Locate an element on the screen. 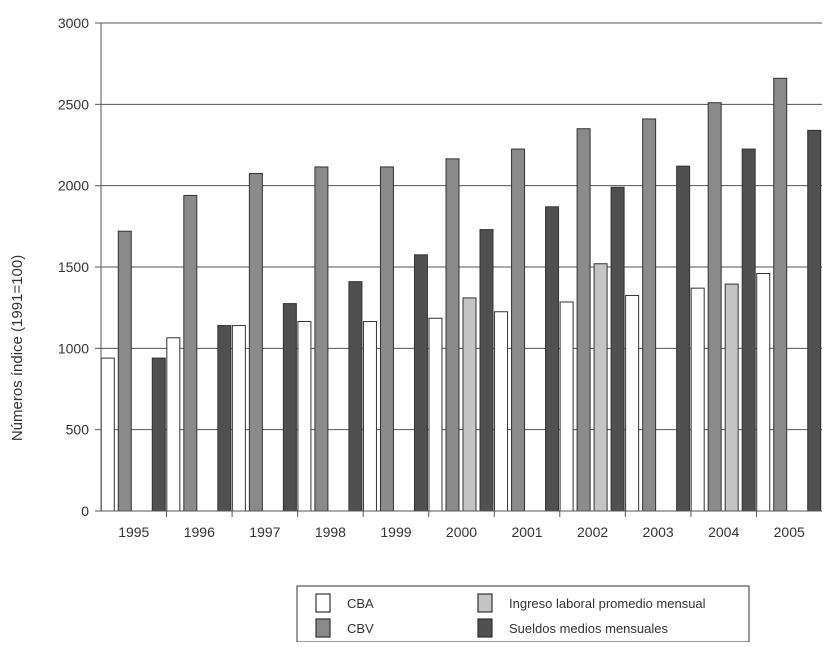 The width and height of the screenshot is (830, 647). bar-cbv-2001 is located at coordinates (518, 330).